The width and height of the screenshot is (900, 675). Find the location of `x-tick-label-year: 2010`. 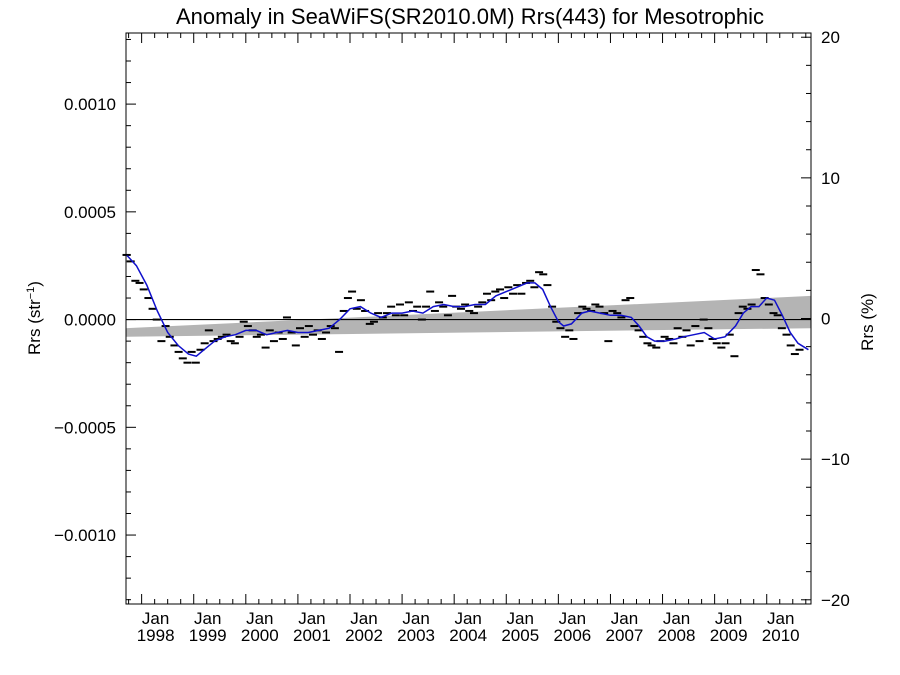

x-tick-label-year: 2010 is located at coordinates (781, 635).